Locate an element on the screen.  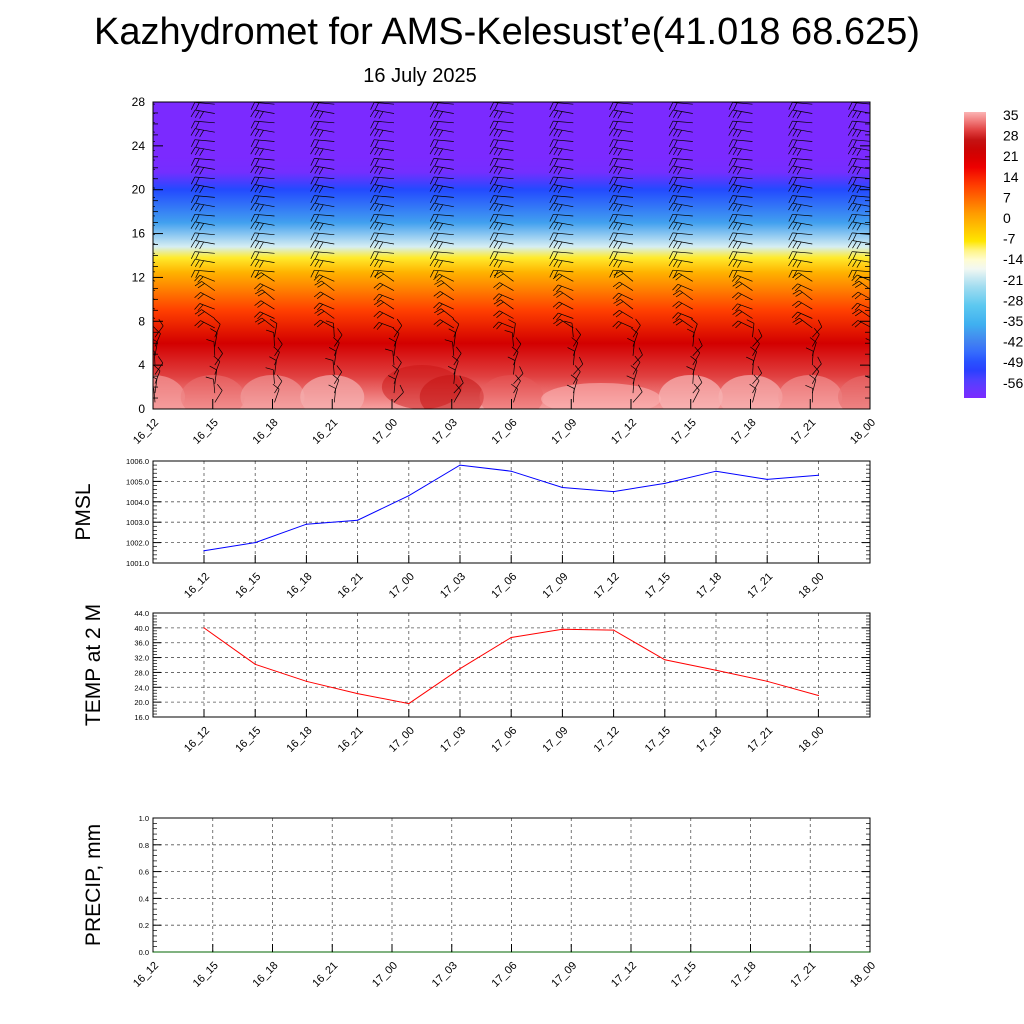
x-tick-label: 17_21 is located at coordinates (803, 975).